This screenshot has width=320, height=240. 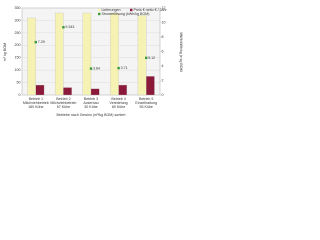 What do you see at coordinates (63, 103) in the screenshot?
I see `x-tick-label: Betrieb 2 Milchviehbetrieb 57 Kühe` at bounding box center [63, 103].